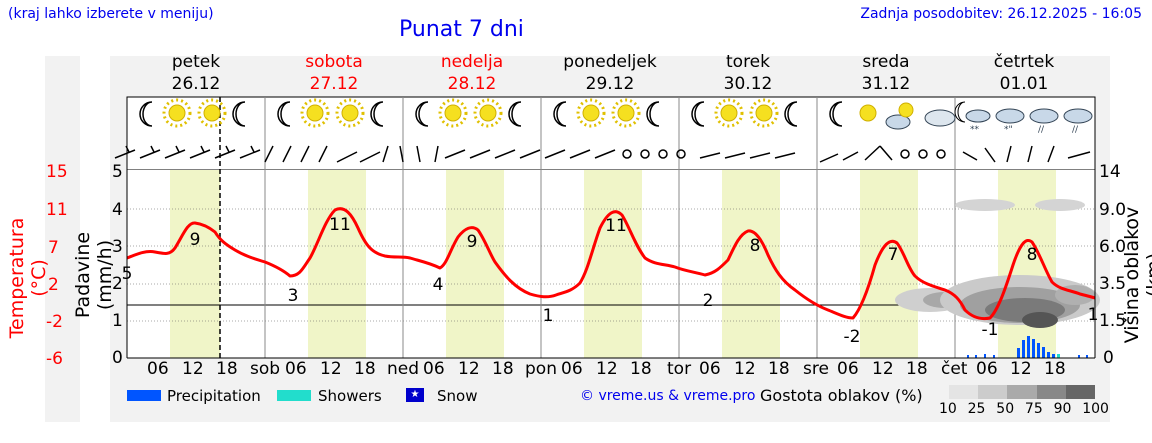 The width and height of the screenshot is (1152, 443). What do you see at coordinates (144, 395) in the screenshot?
I see `precipitation-swatch` at bounding box center [144, 395].